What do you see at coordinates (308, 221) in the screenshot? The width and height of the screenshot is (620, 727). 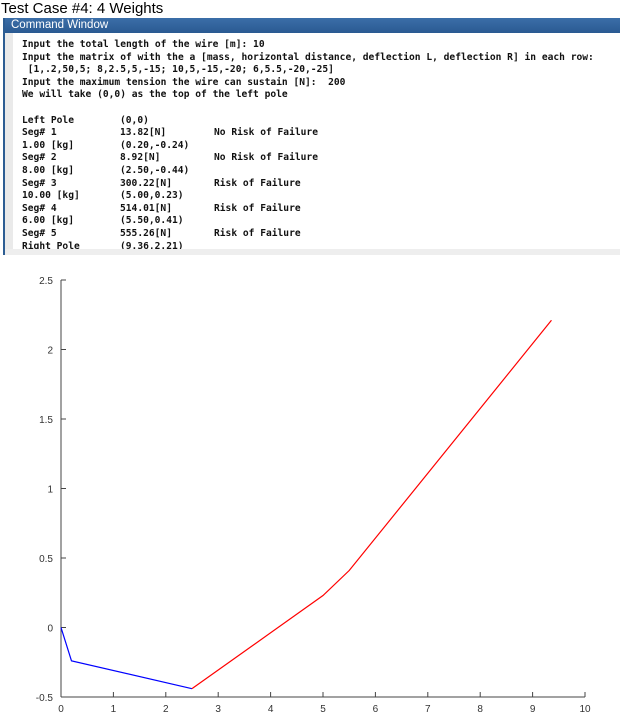 I see `output-row: 6.00 [kg] (5.50,0.41)` at bounding box center [308, 221].